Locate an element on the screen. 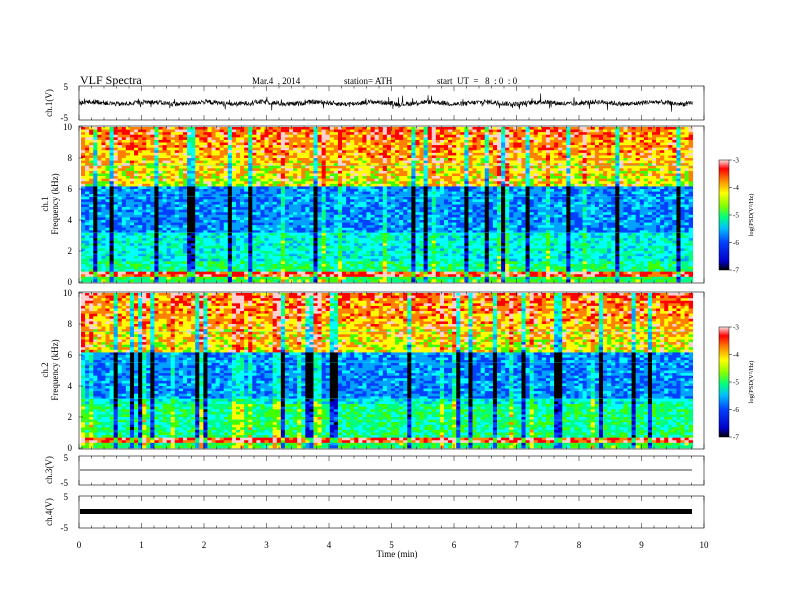 The image size is (792, 612). x-tick-label: 1 is located at coordinates (141, 545).